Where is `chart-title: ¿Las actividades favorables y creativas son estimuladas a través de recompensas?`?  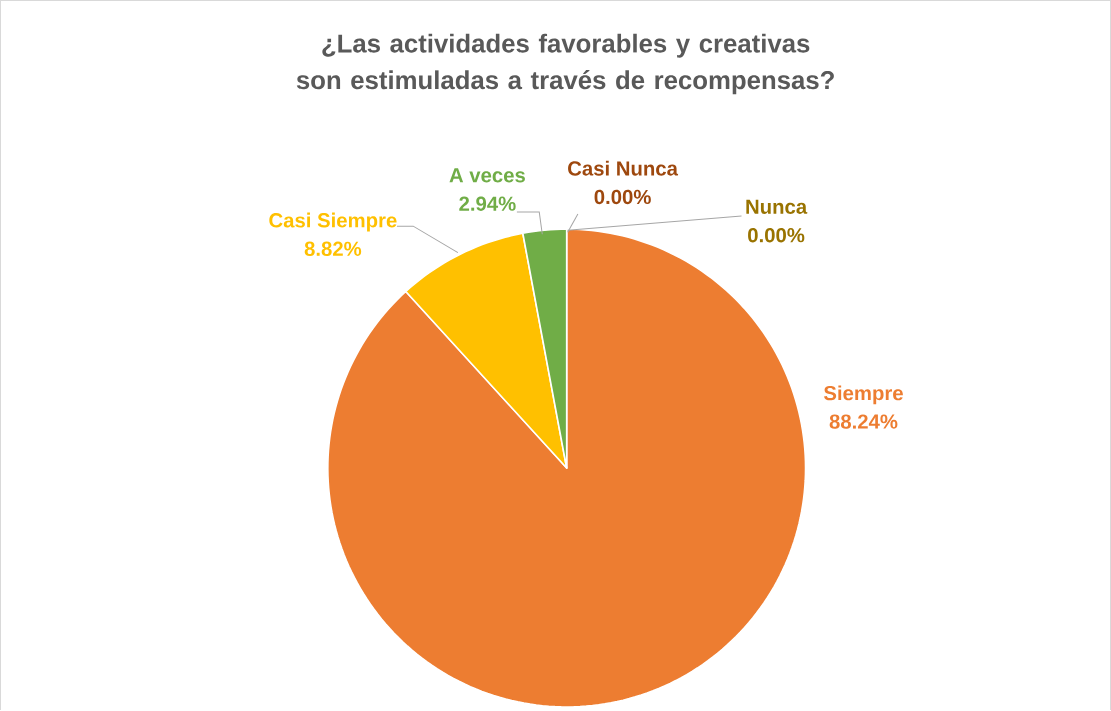 chart-title: ¿Las actividades favorables y creativas son estimuladas a través de recompensas? is located at coordinates (565, 64).